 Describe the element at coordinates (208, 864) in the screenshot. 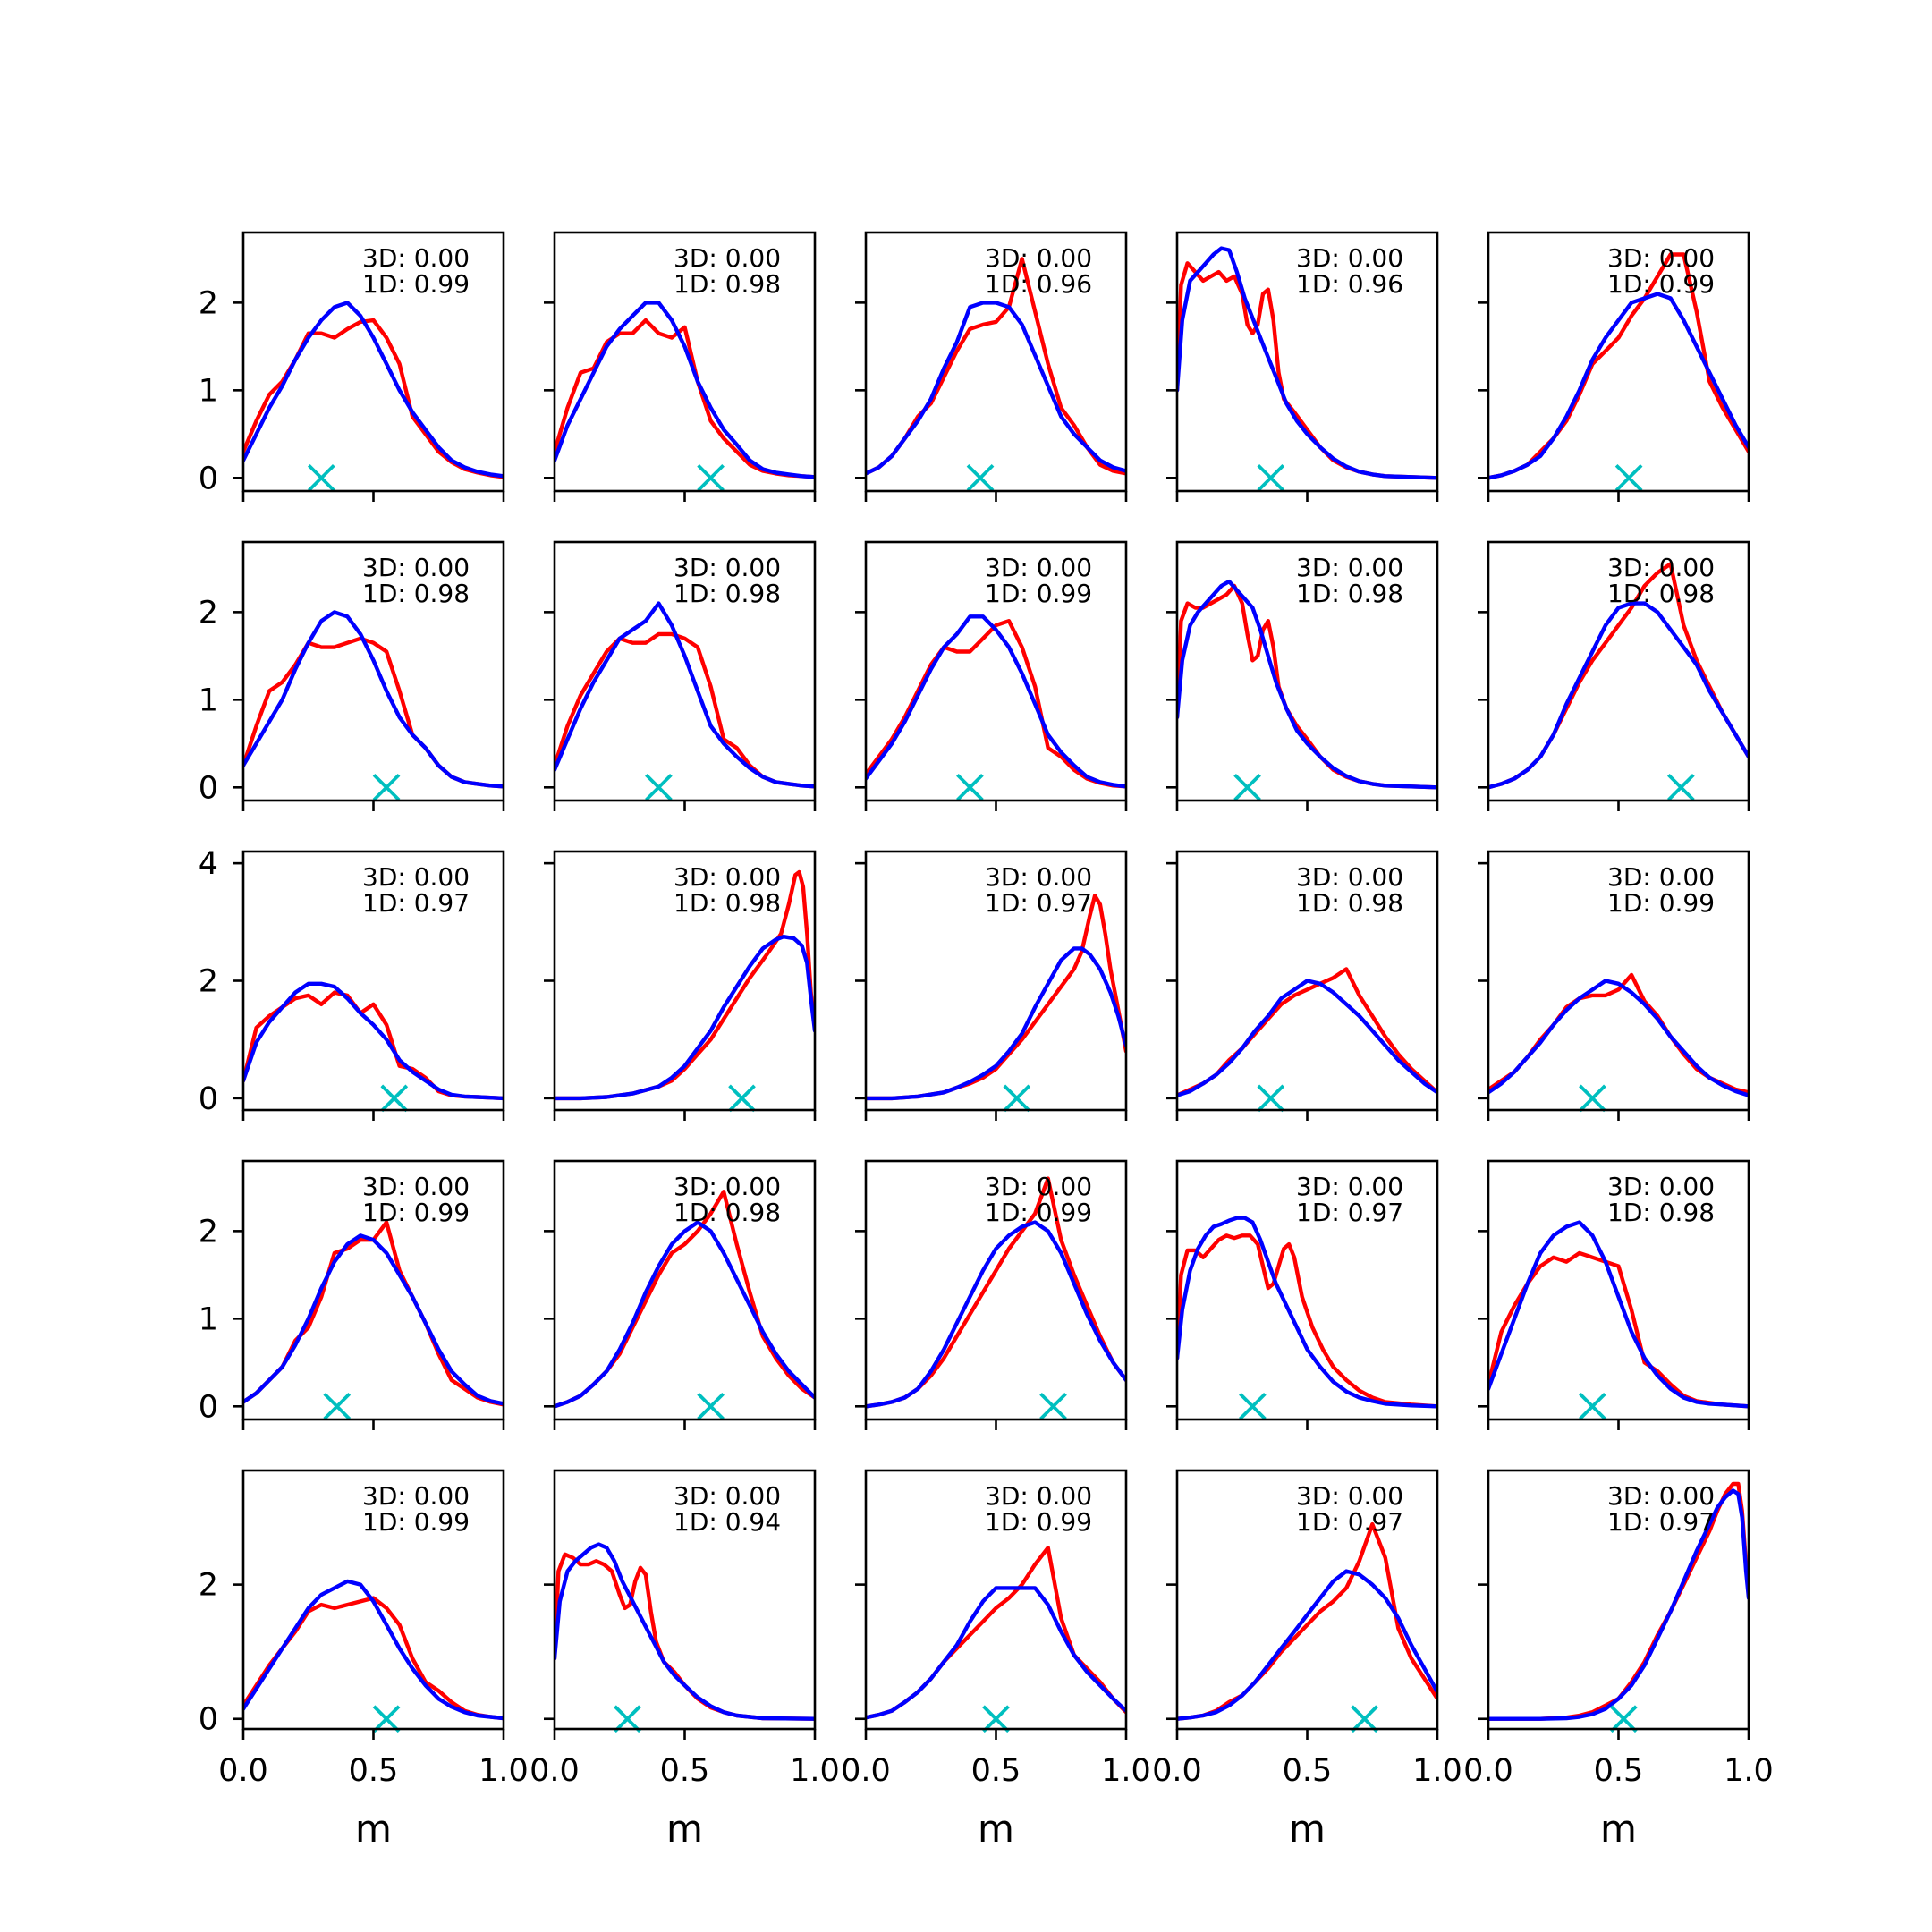

I see `y-tick-label: 4` at that location.